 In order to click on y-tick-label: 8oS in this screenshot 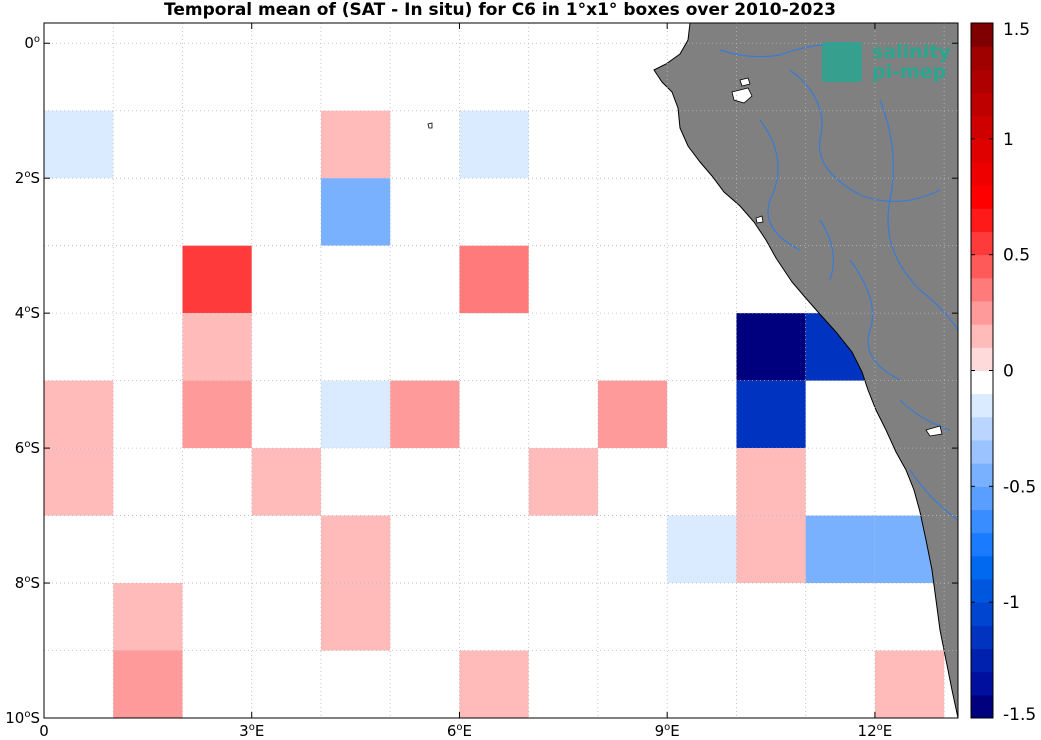, I will do `click(27, 583)`.